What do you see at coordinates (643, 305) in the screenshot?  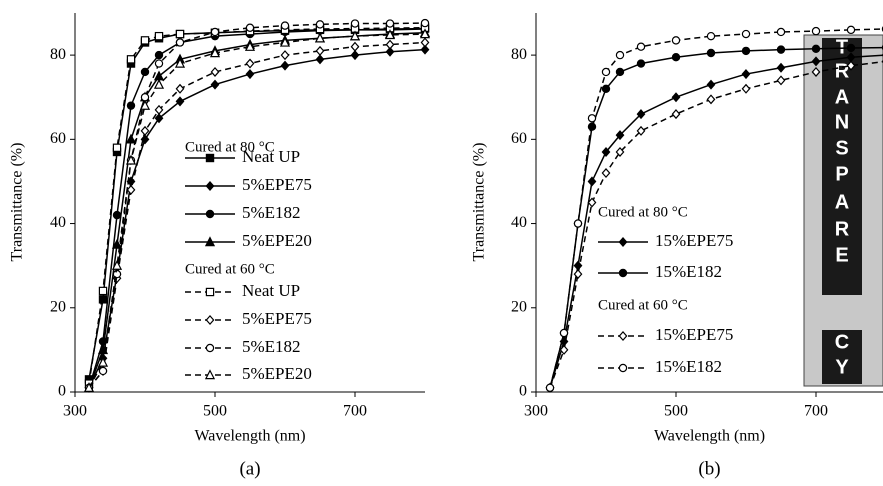 I see `legend-title: Cured at 60 °C` at bounding box center [643, 305].